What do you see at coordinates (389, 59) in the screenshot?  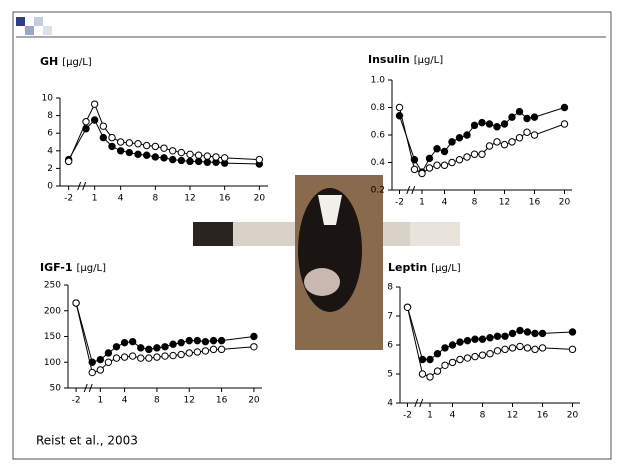 I see `chart-title: Insulin` at bounding box center [389, 59].